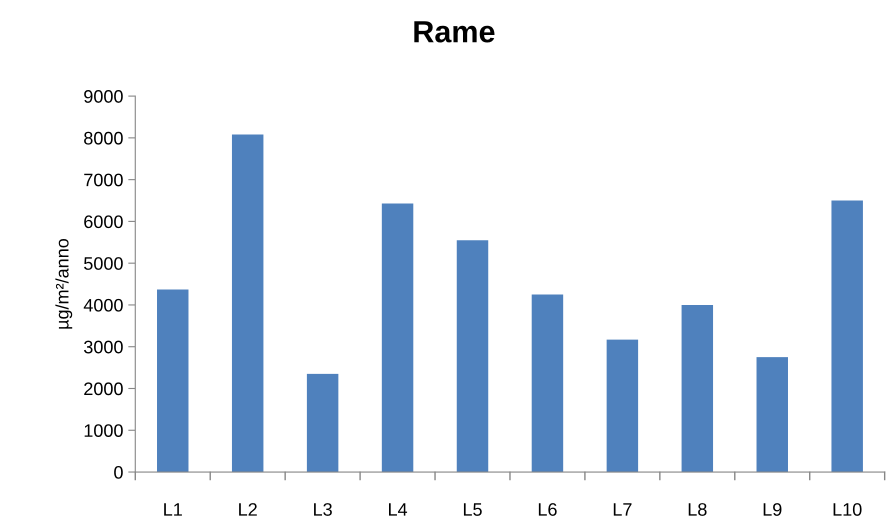  I want to click on y-tick-label: 1000, so click(103, 430).